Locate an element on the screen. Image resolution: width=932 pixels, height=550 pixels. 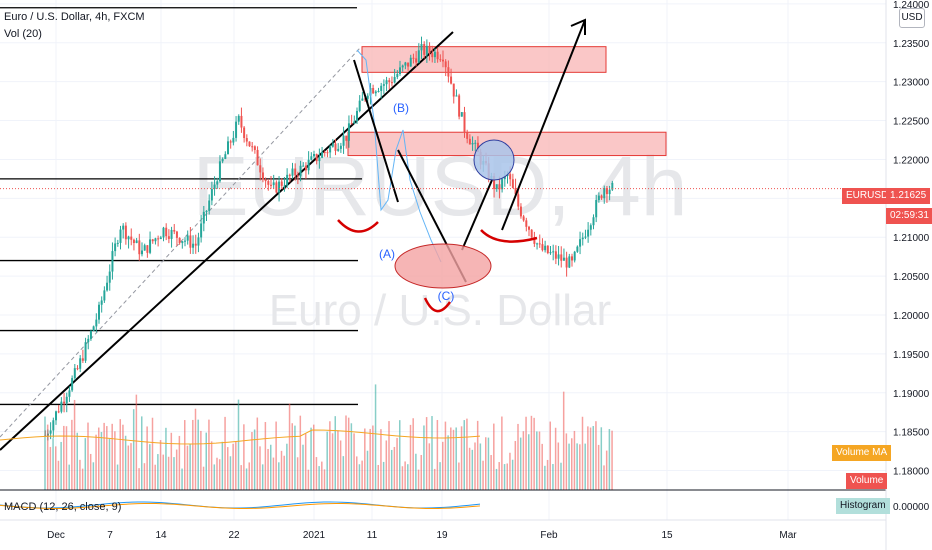
volume-ma-line is located at coordinates (240, 437).